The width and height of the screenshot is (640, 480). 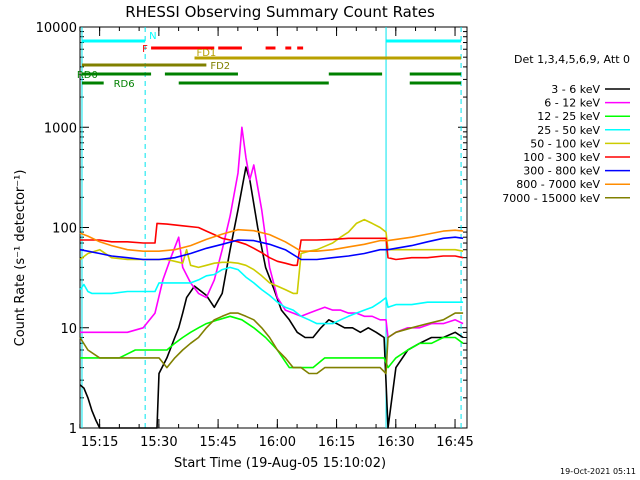 What do you see at coordinates (99, 442) in the screenshot?
I see `x-tick-label: 15:15` at bounding box center [99, 442].